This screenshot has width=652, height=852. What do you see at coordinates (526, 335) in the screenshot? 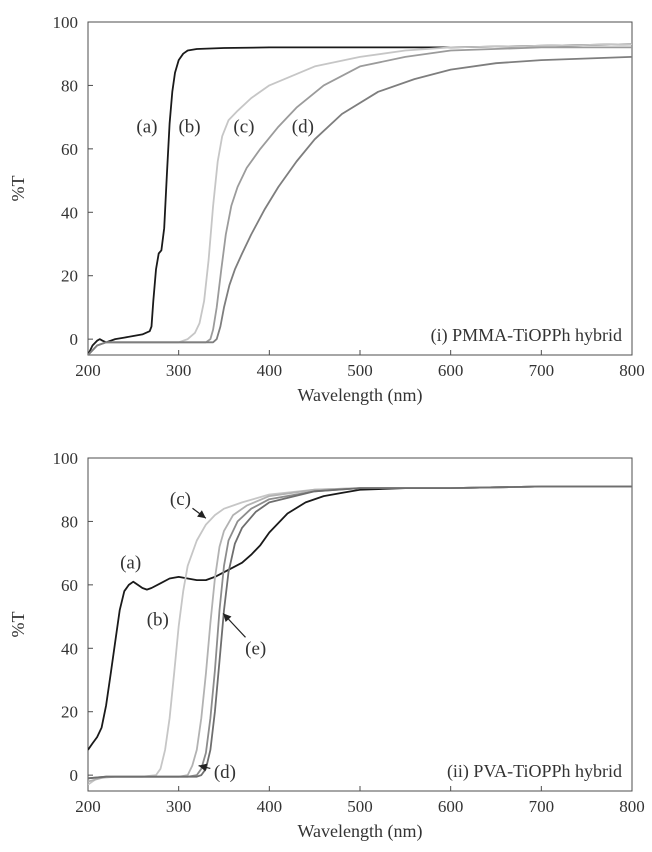
I see `panel-label: (i) PMMA-TiOPPh hybrid` at bounding box center [526, 335].